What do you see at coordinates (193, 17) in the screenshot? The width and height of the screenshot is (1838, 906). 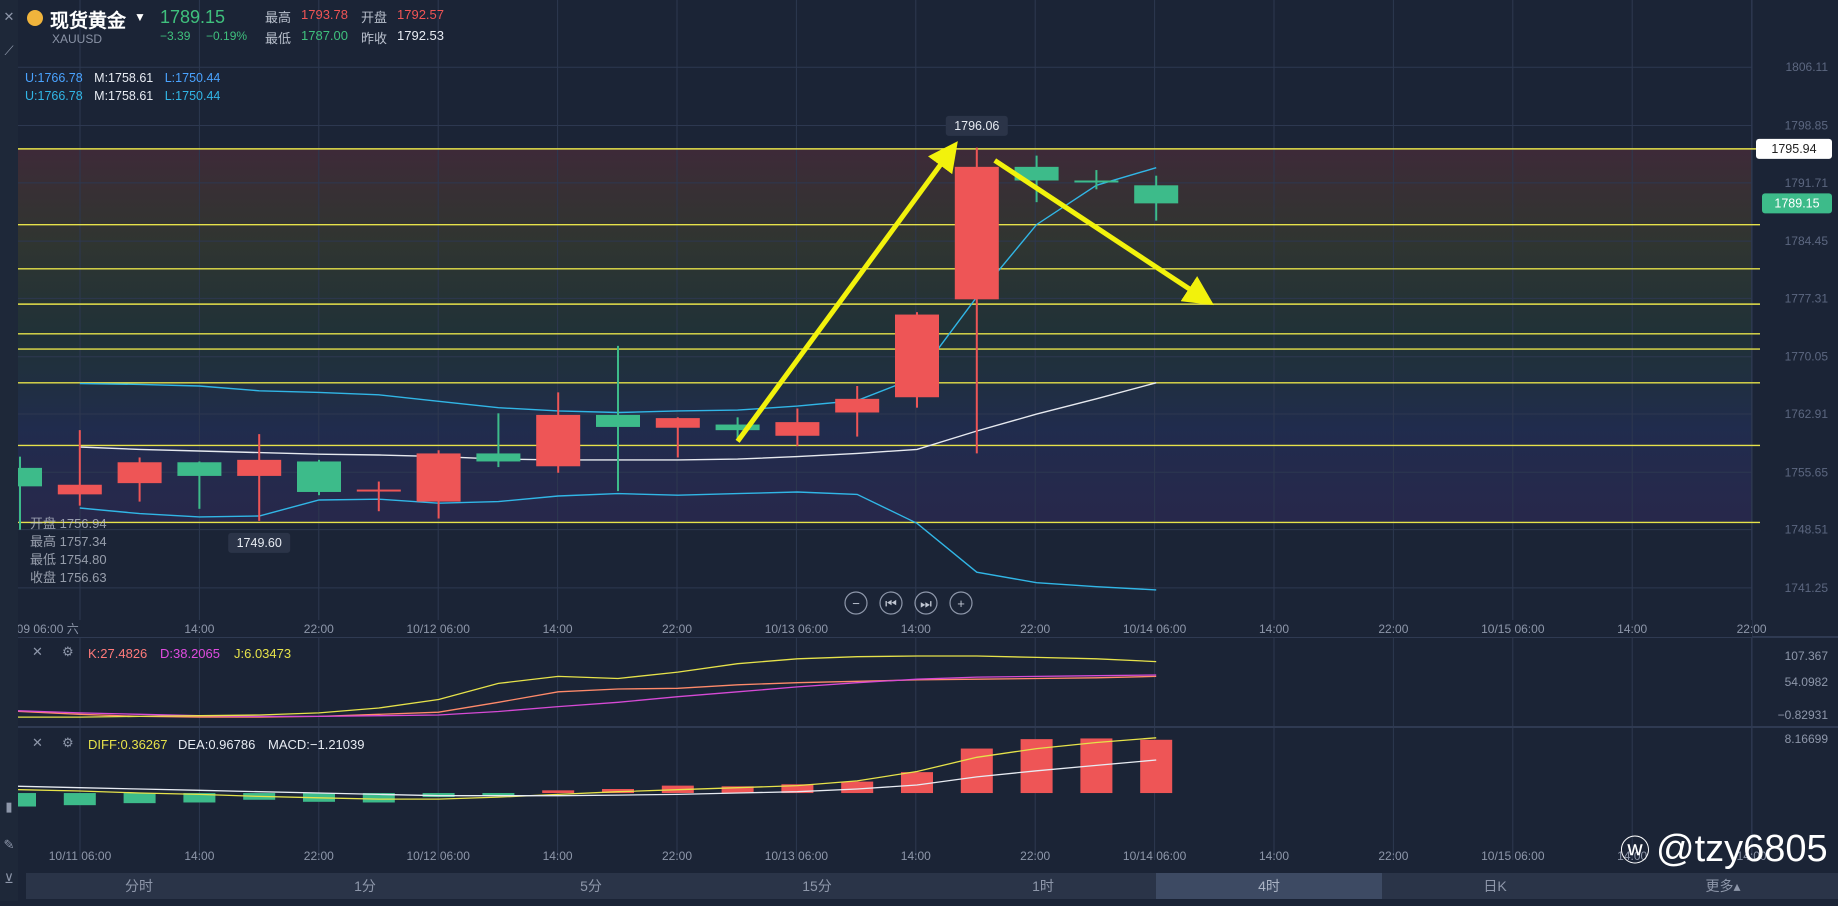 I see `last-price: 1789.15` at bounding box center [193, 17].